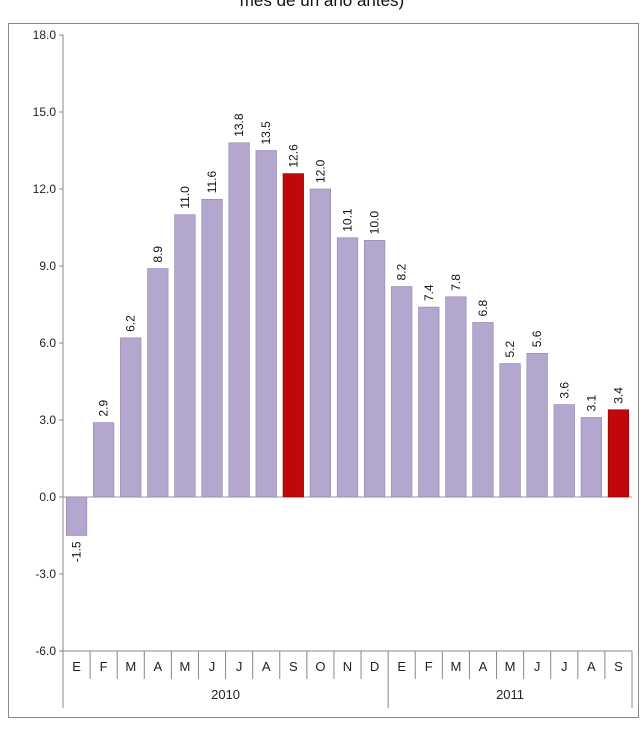 This screenshot has height=732, width=644. I want to click on data-label: 12.0, so click(320, 171).